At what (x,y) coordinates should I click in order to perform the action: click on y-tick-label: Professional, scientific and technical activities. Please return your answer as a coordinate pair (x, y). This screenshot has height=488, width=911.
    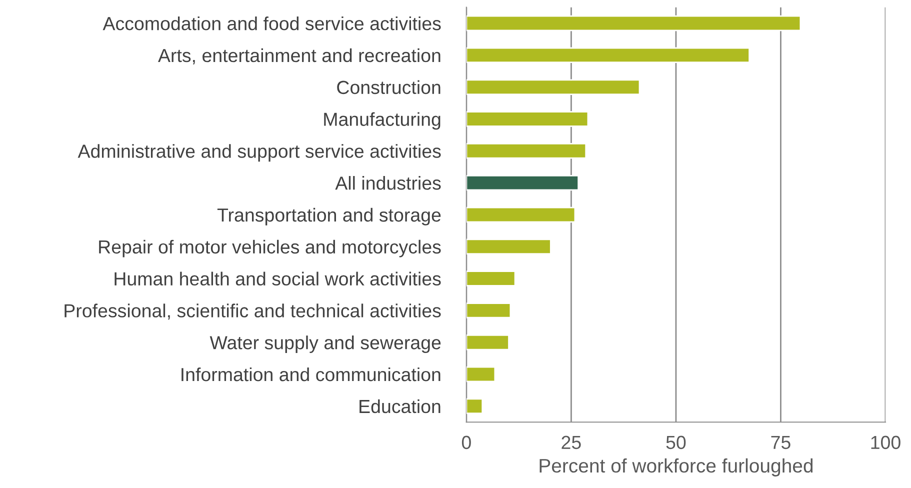
    Looking at the image, I should click on (252, 312).